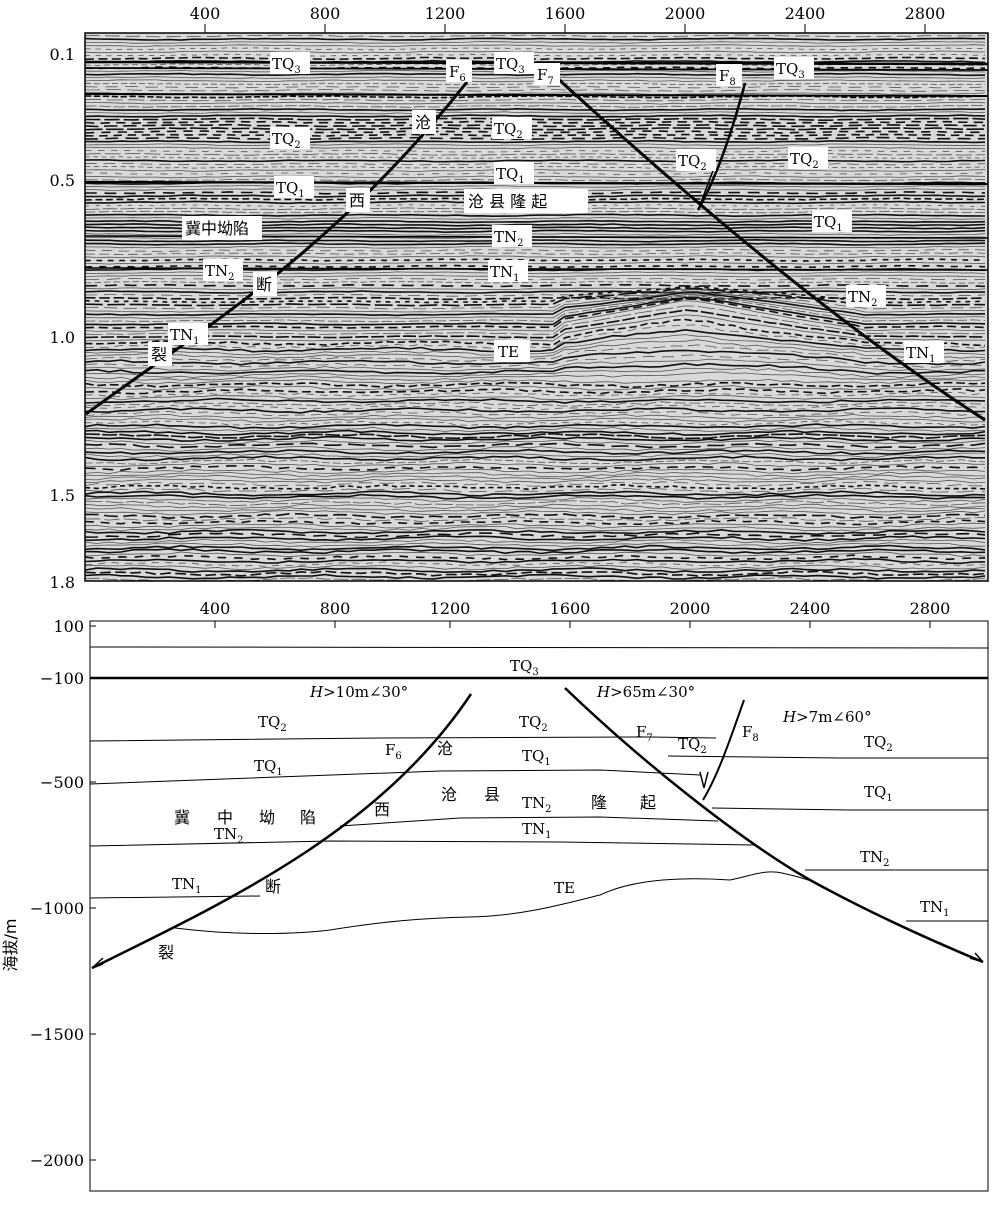 This screenshot has width=1000, height=1206. What do you see at coordinates (286, 140) in the screenshot?
I see `top-label-tq2-left: TQ2` at bounding box center [286, 140].